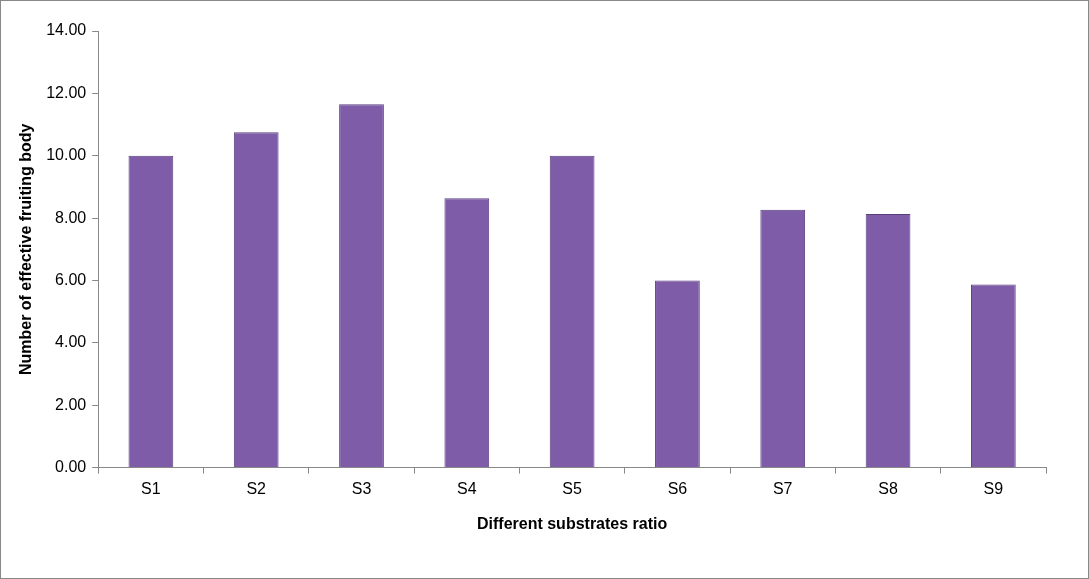 This screenshot has height=579, width=1089. Describe the element at coordinates (572, 523) in the screenshot. I see `x-axis-title: Different substrates ratio` at that location.